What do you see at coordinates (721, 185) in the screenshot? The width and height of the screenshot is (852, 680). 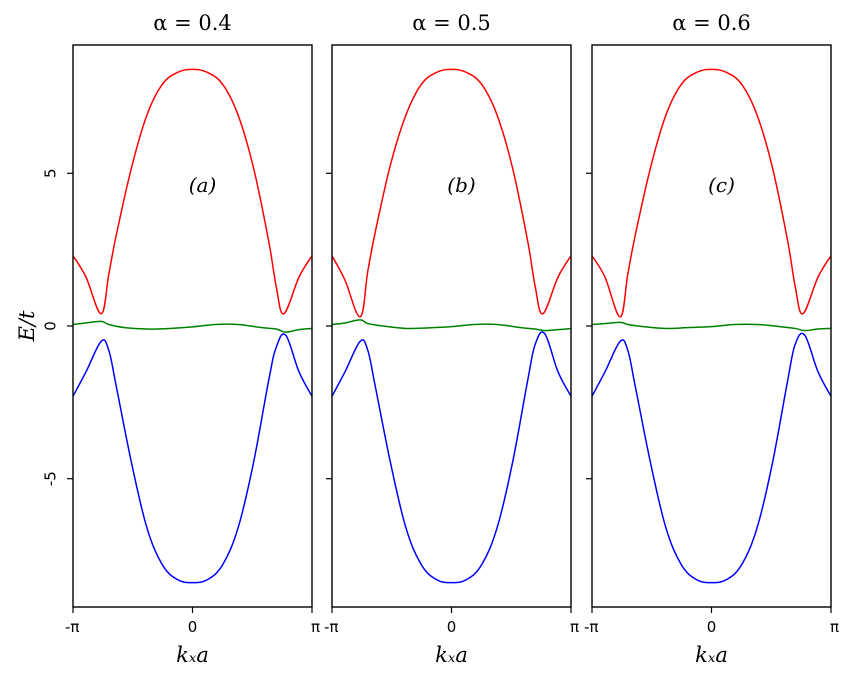 I see `panel-label: (c)` at bounding box center [721, 185].